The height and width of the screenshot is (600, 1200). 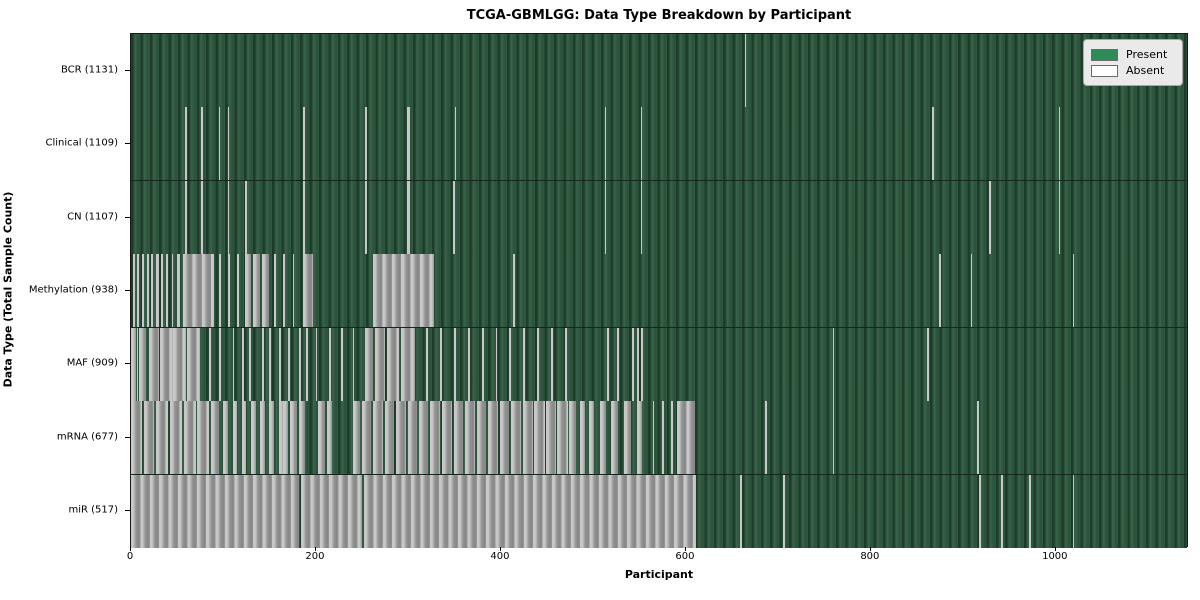 I want to click on legend-absent-label: Absent, so click(x=1145, y=70).